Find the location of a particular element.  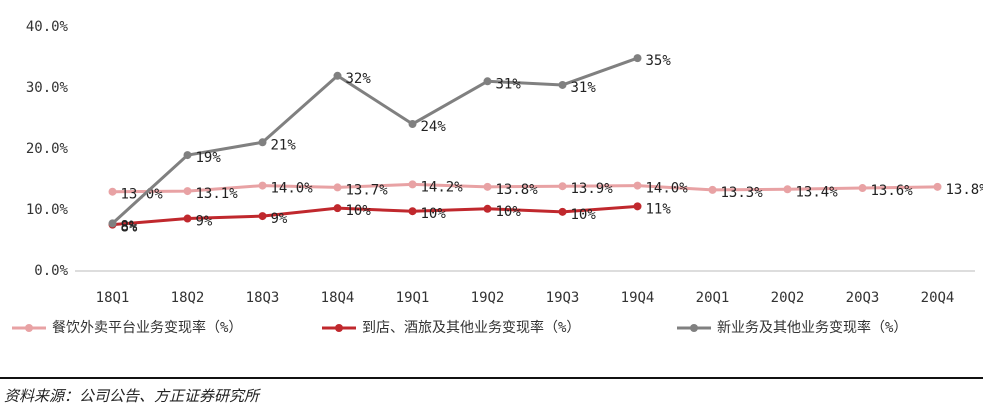

x-tick-label: 18Q4 is located at coordinates (338, 298).